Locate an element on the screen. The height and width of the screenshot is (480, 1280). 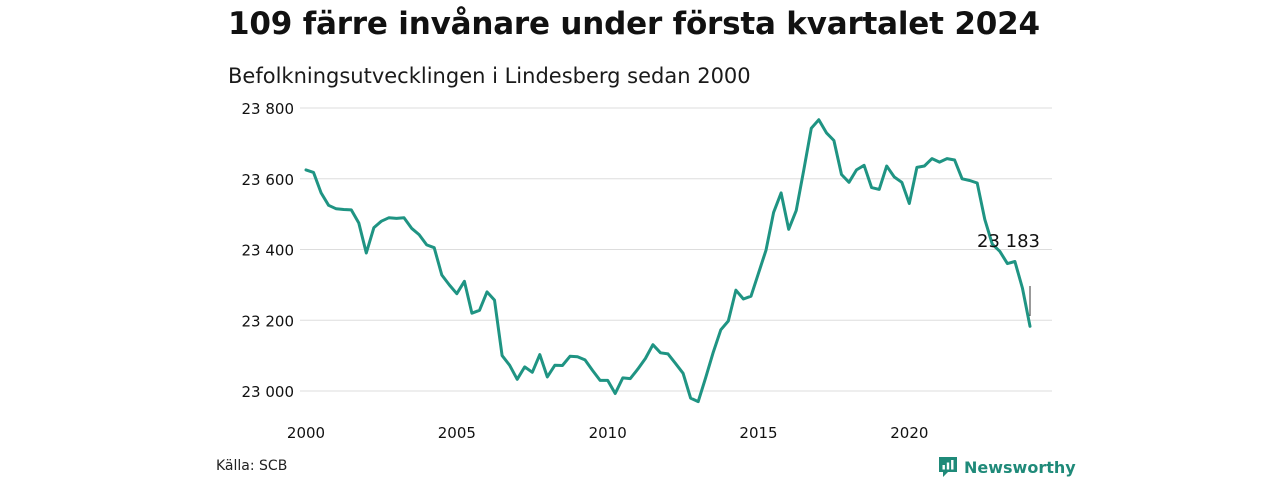
brand-logo: Newsworthy is located at coordinates (1007, 467).